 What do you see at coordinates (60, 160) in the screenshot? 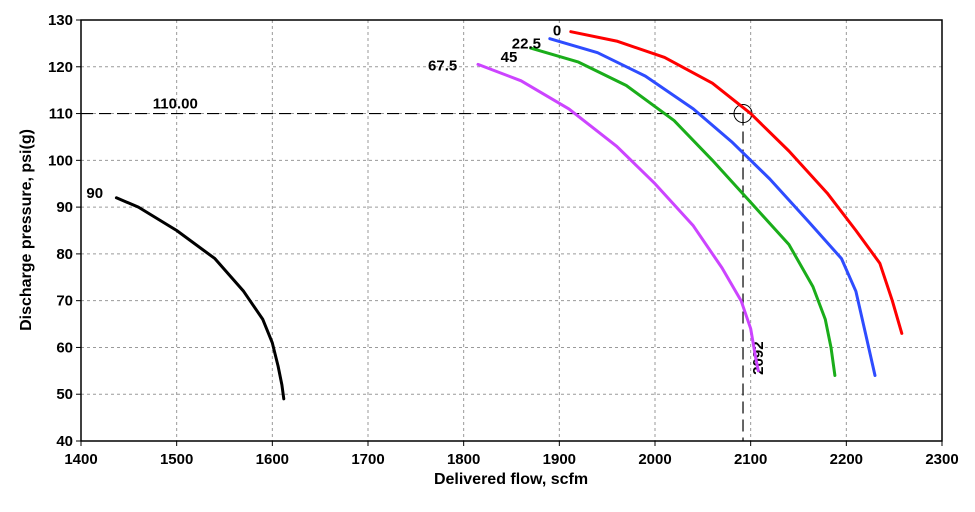
I see `y-tick-label: 100` at bounding box center [60, 160].